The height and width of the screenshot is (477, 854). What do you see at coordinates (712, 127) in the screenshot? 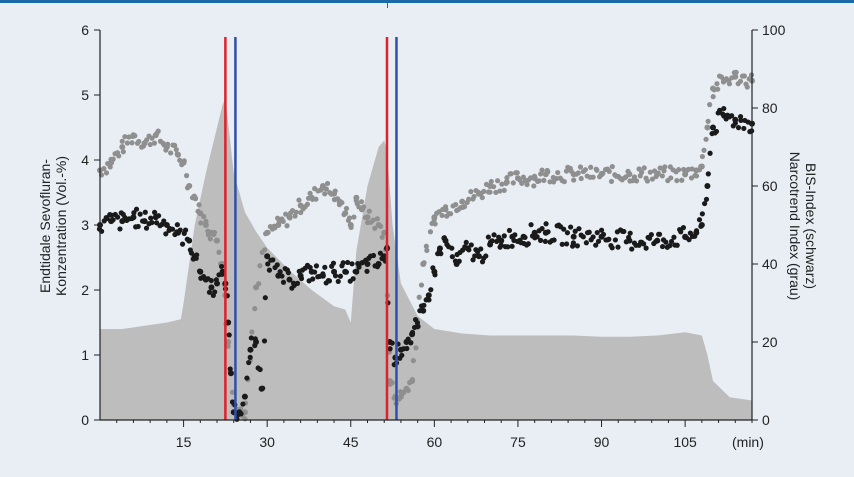
I see `bis-point` at bounding box center [712, 127].